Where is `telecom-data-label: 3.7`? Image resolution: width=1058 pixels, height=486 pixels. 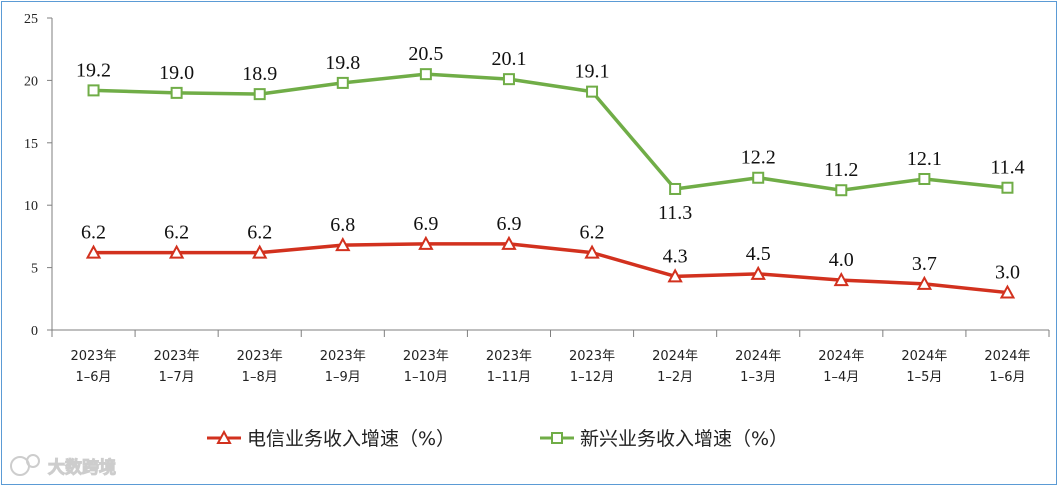 telecom-data-label: 3.7 is located at coordinates (924, 264).